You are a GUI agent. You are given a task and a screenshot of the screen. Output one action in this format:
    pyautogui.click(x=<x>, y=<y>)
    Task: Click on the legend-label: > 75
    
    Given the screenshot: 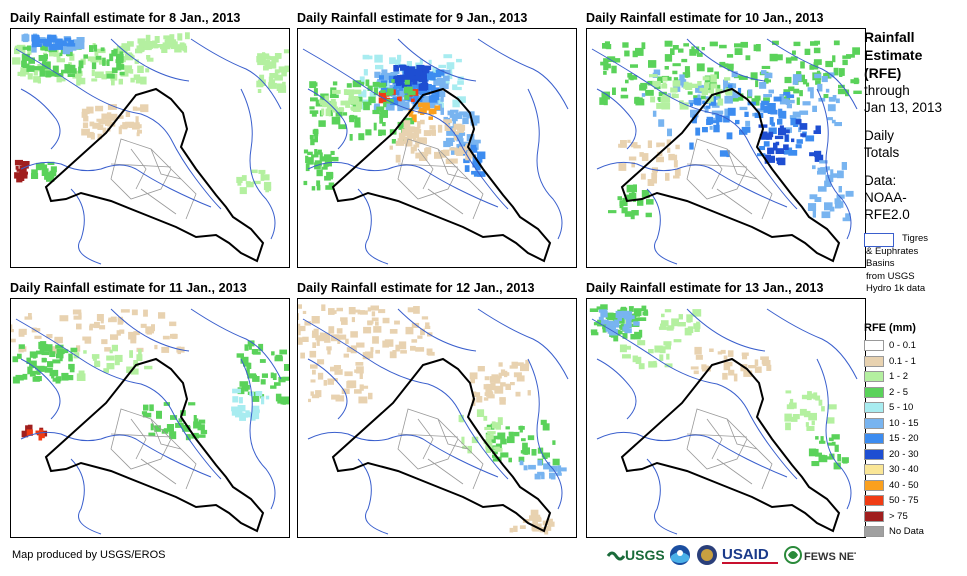 What is the action you would take?
    pyautogui.click(x=898, y=516)
    